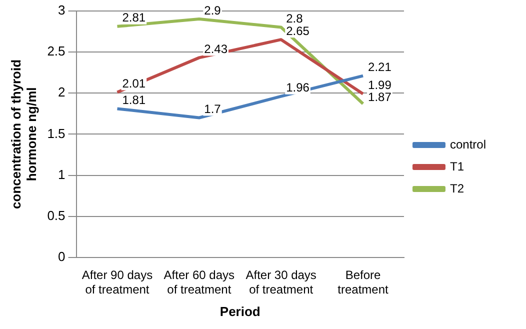  Describe the element at coordinates (240, 311) in the screenshot. I see `x-axis-title: Period` at that location.